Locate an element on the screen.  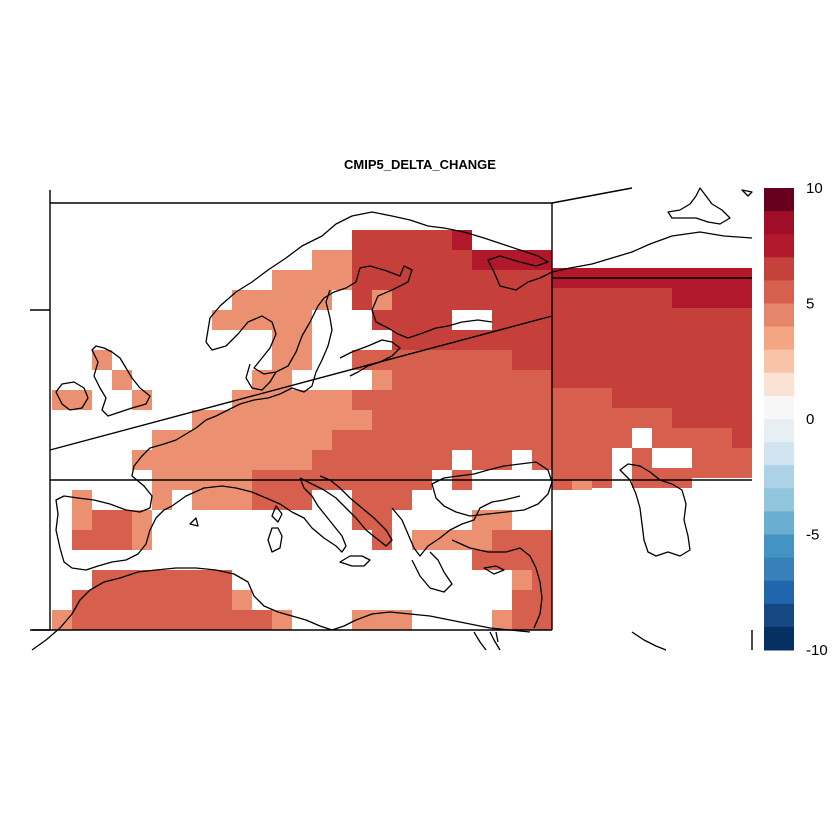
colorbar-tick-label: -5 is located at coordinates (812, 535).